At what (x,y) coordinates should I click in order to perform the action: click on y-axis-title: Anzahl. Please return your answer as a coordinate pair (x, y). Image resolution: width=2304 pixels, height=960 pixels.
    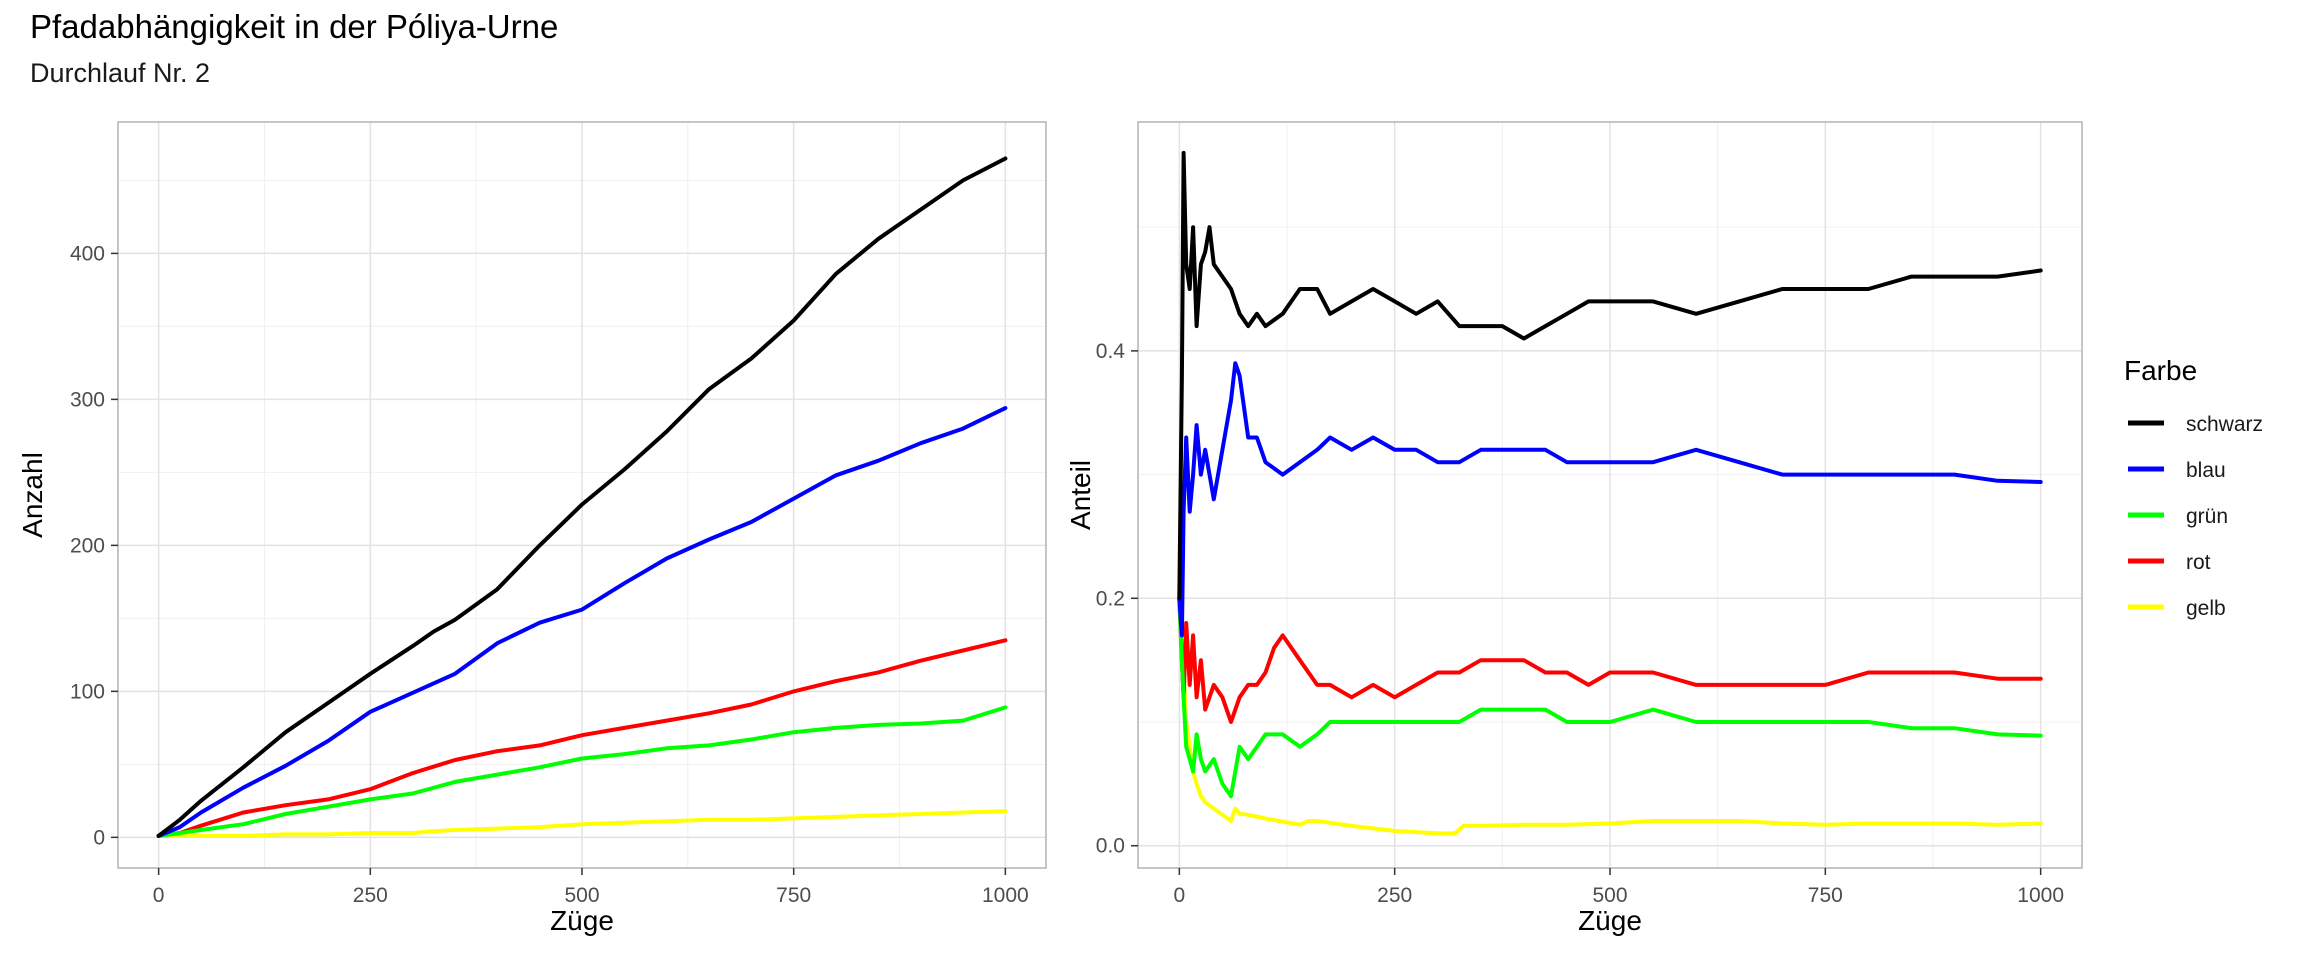
    Looking at the image, I should click on (32, 495).